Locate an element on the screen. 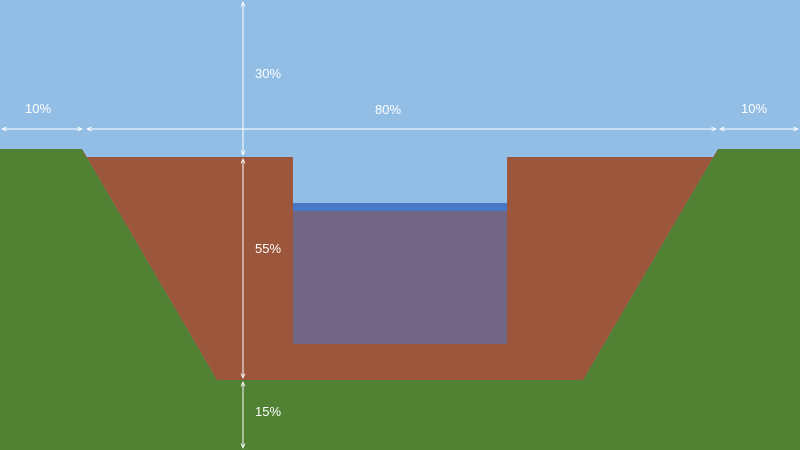  water-body is located at coordinates (400, 277).